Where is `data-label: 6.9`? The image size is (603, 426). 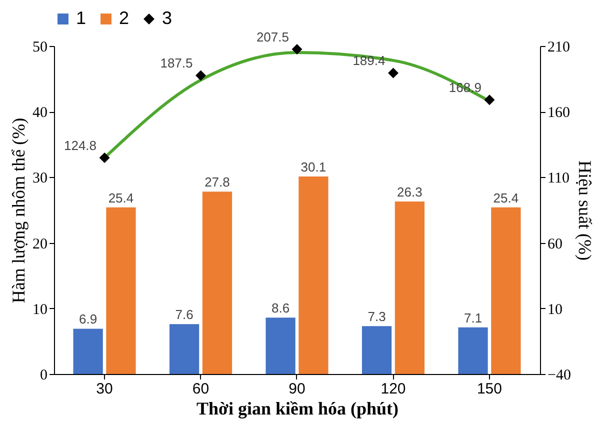
data-label: 6.9 is located at coordinates (88, 319).